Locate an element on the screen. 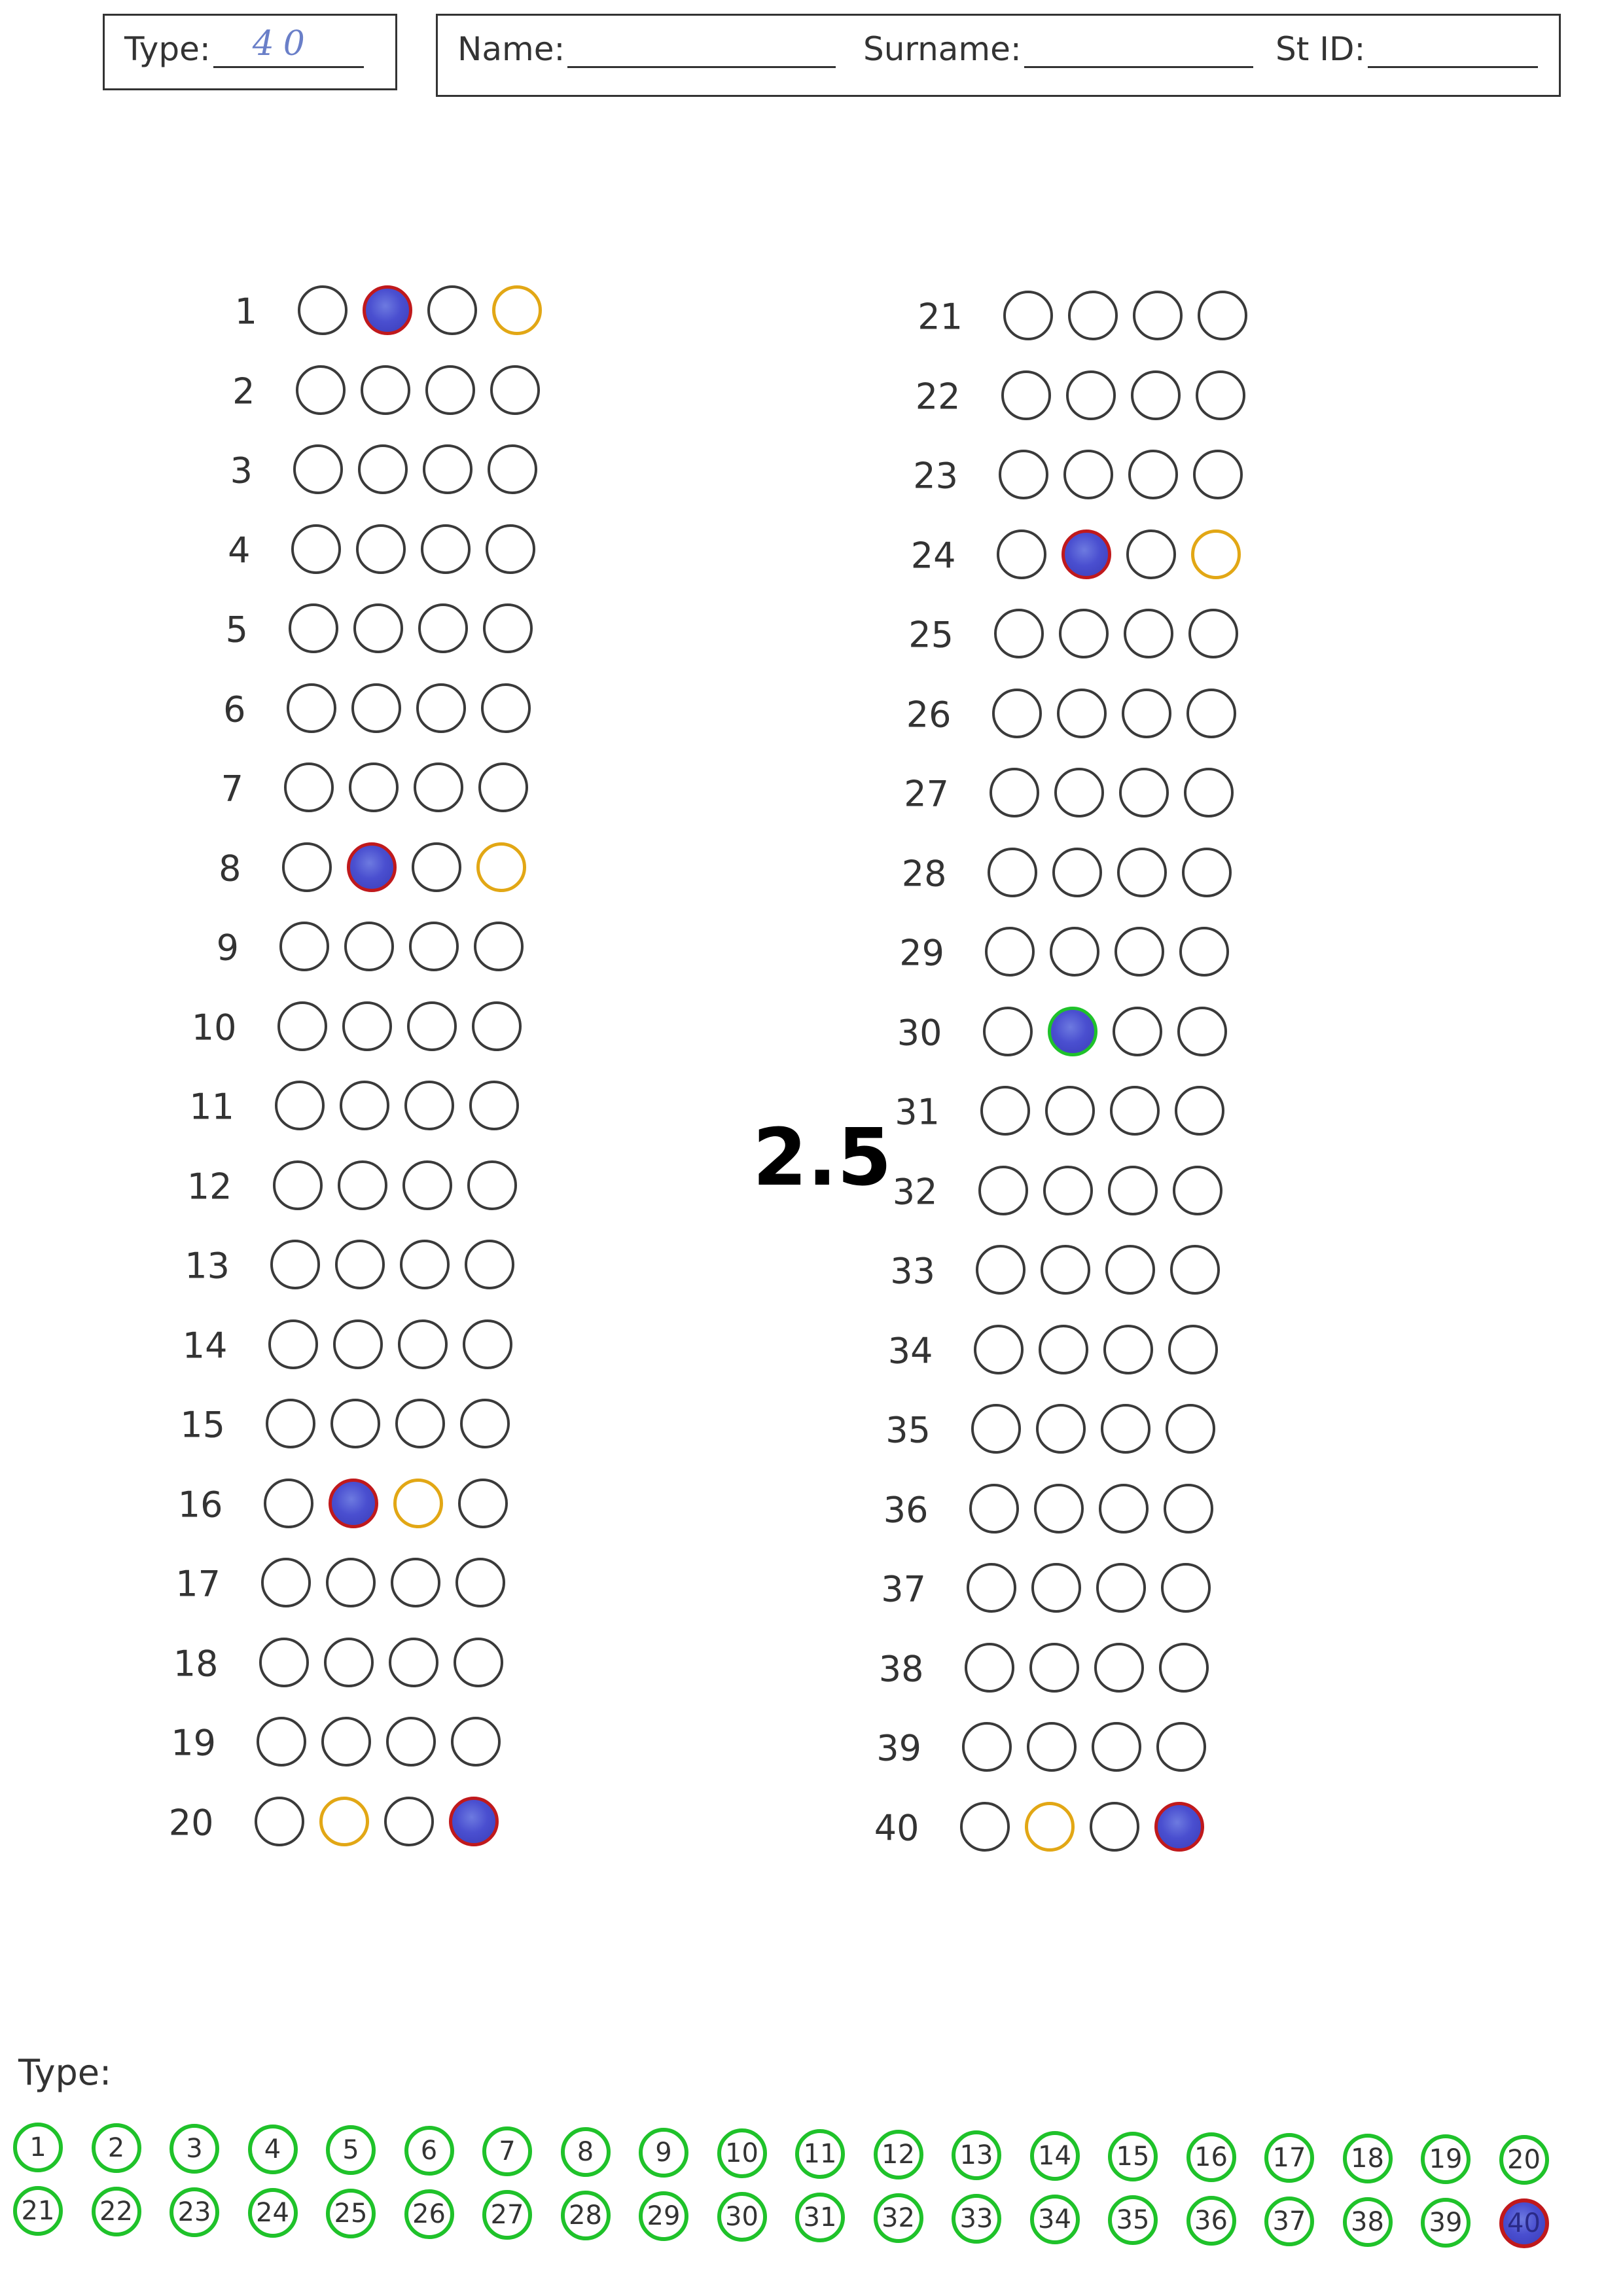 This screenshot has width=1623, height=2296. type-option-5: 5 is located at coordinates (351, 2150).